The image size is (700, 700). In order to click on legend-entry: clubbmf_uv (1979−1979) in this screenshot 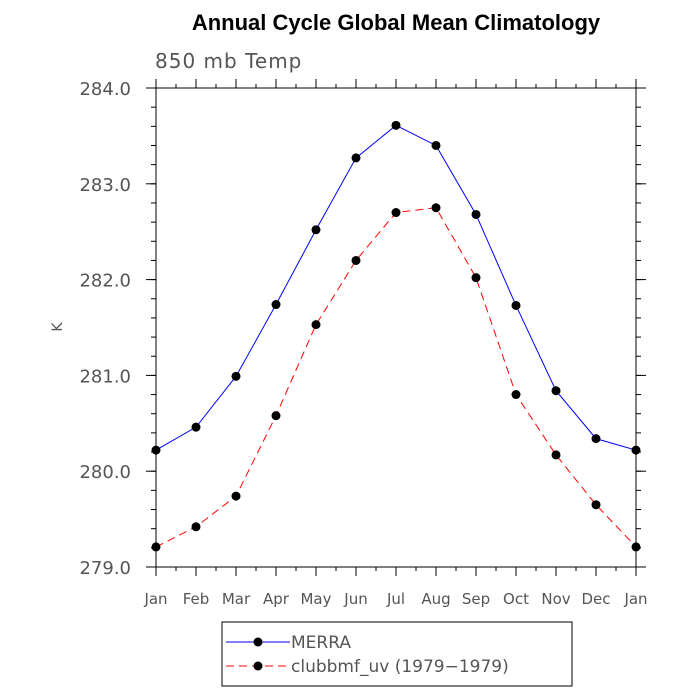, I will do `click(367, 667)`.